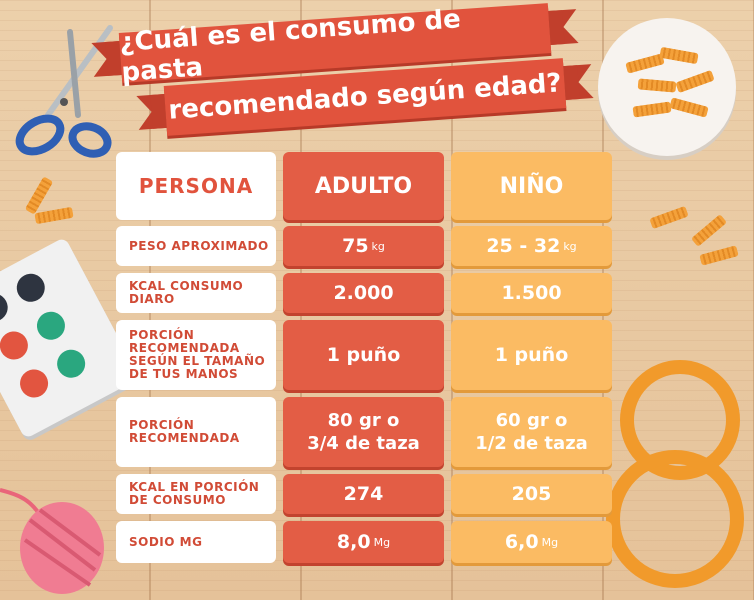 This screenshot has width=754, height=600. What do you see at coordinates (382, 542) in the screenshot?
I see `adult-unit: Mg` at bounding box center [382, 542].